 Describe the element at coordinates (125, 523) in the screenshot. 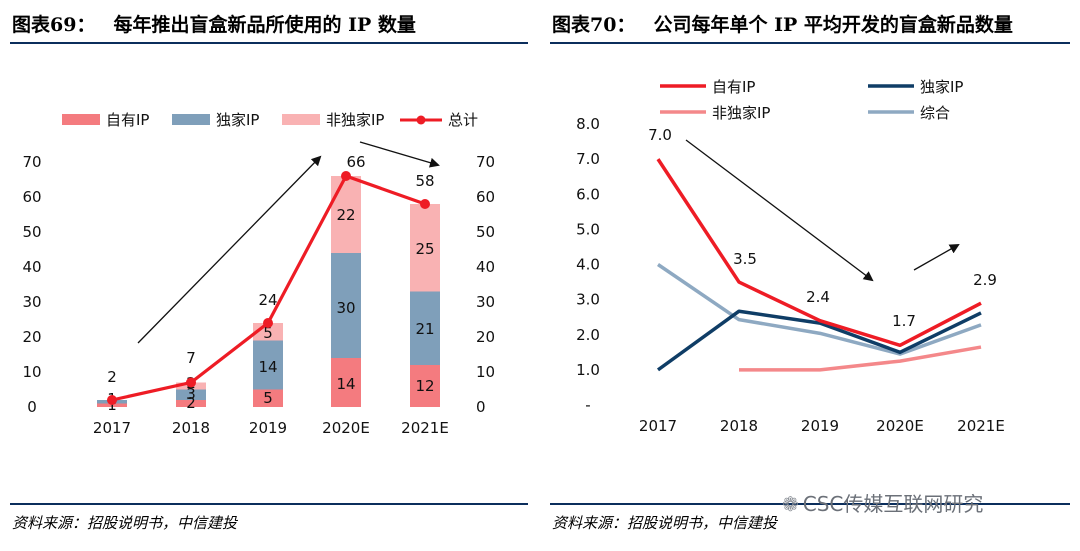

I see `source-note: 资料来源：招股说明书，中信建投` at that location.